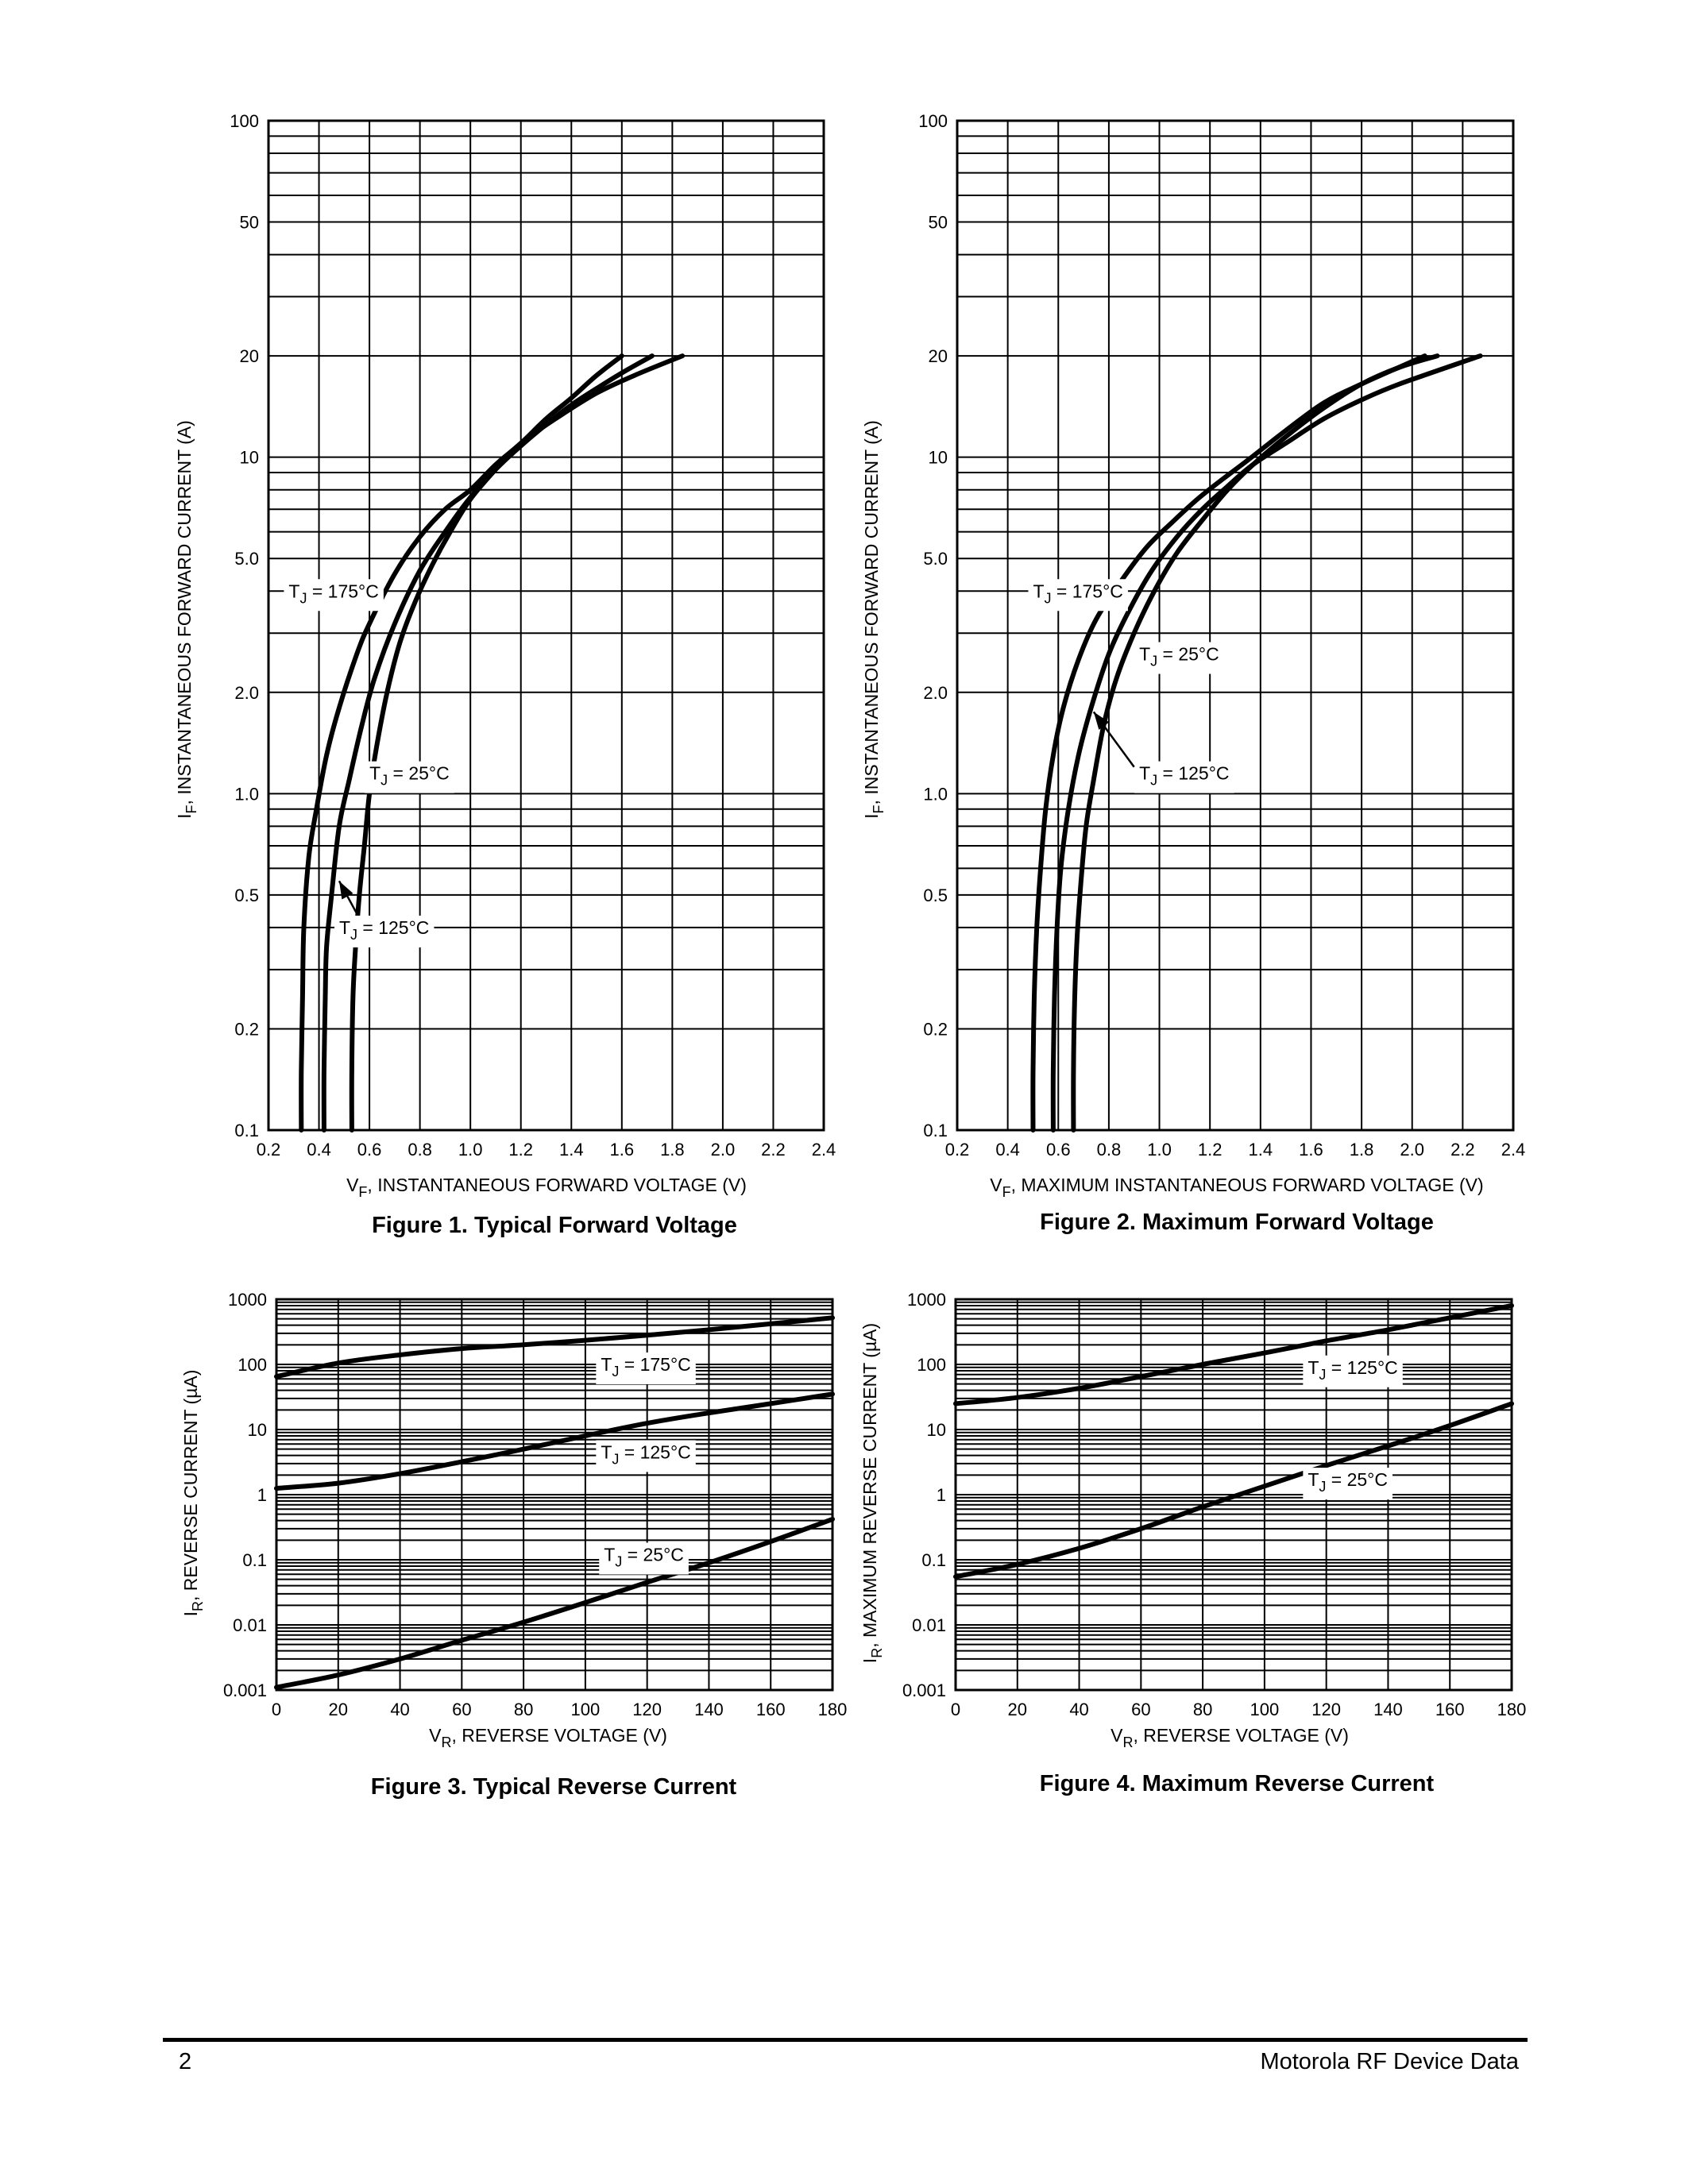 Image resolution: width=1688 pixels, height=2184 pixels. I want to click on fig3-y-axis-label: IR, REVERSE CURRENT (µA), so click(193, 1493).